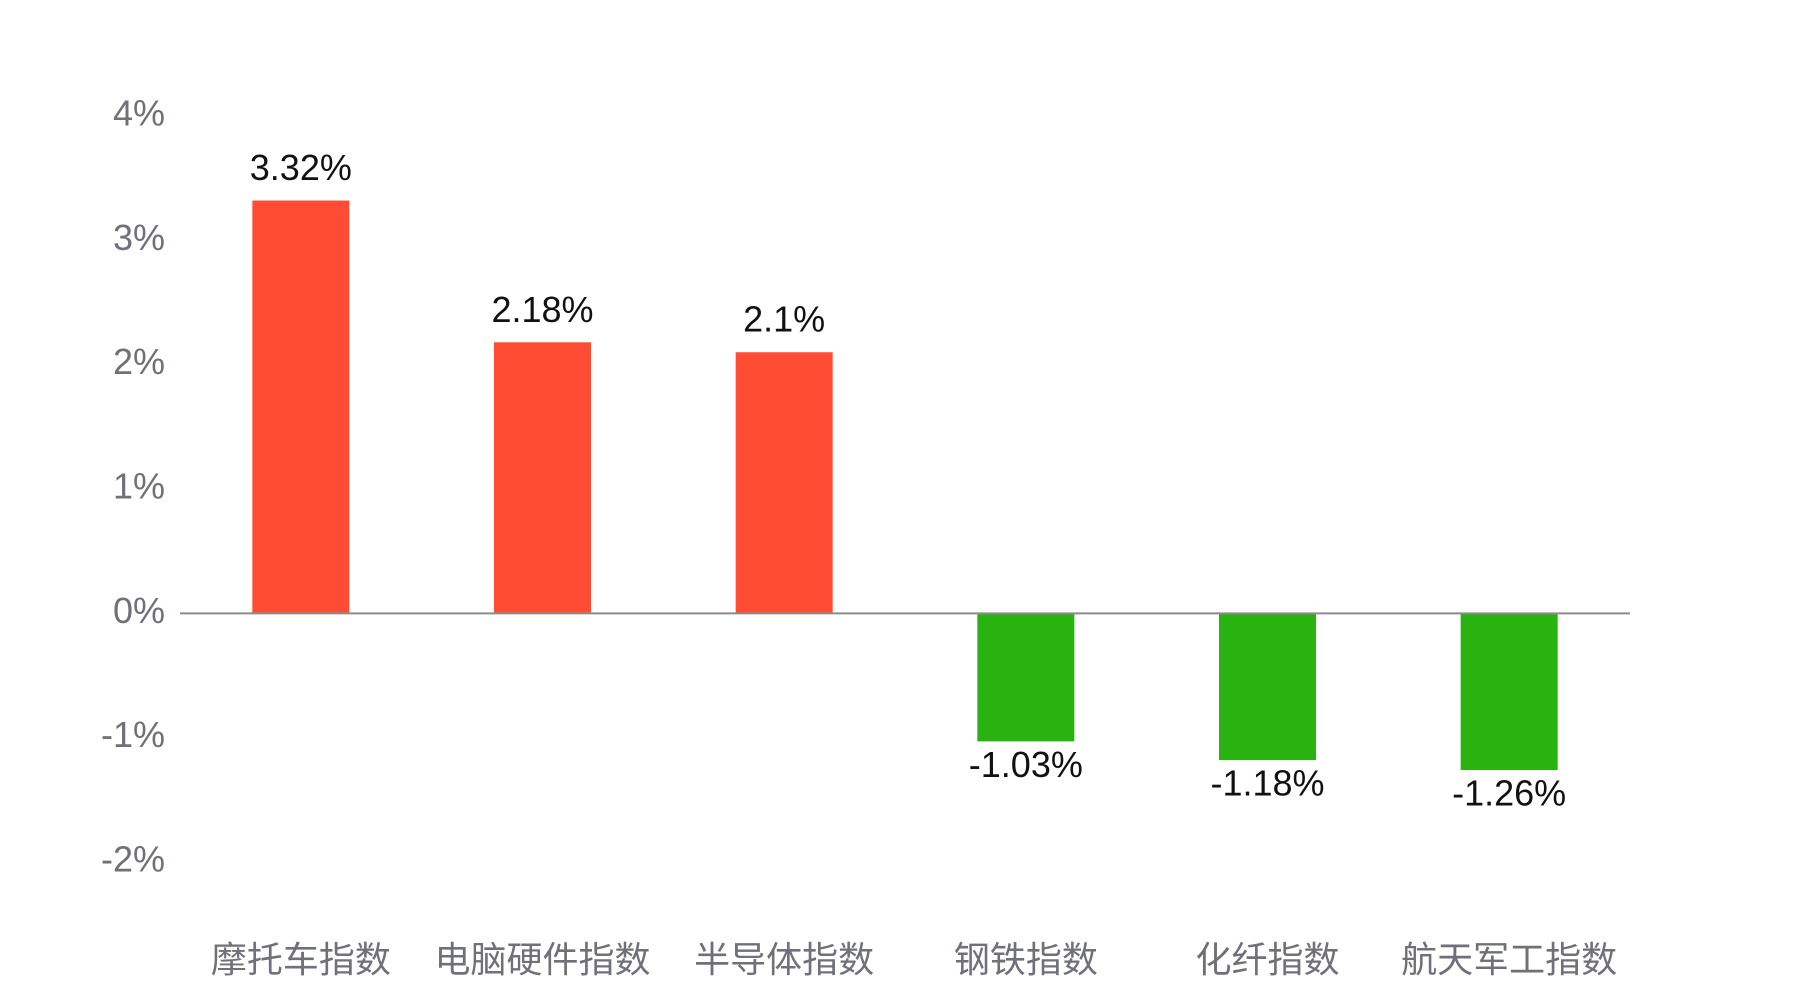  I want to click on data-label: -1.26%, so click(1509, 793).